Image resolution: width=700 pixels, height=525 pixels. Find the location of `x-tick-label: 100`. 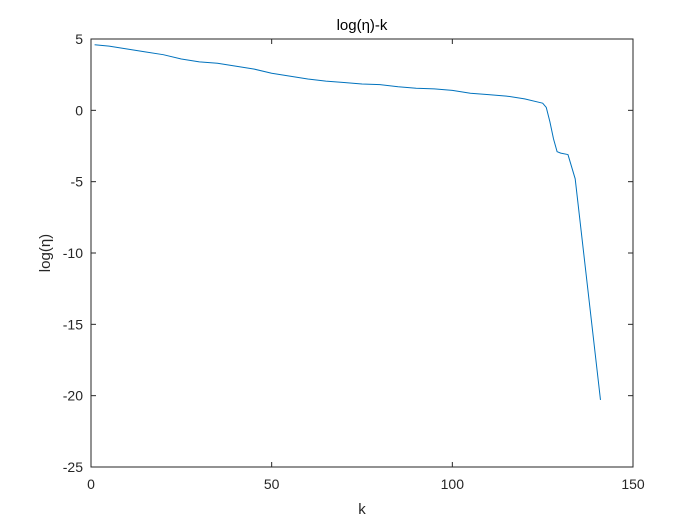

x-tick-label: 100 is located at coordinates (453, 484).